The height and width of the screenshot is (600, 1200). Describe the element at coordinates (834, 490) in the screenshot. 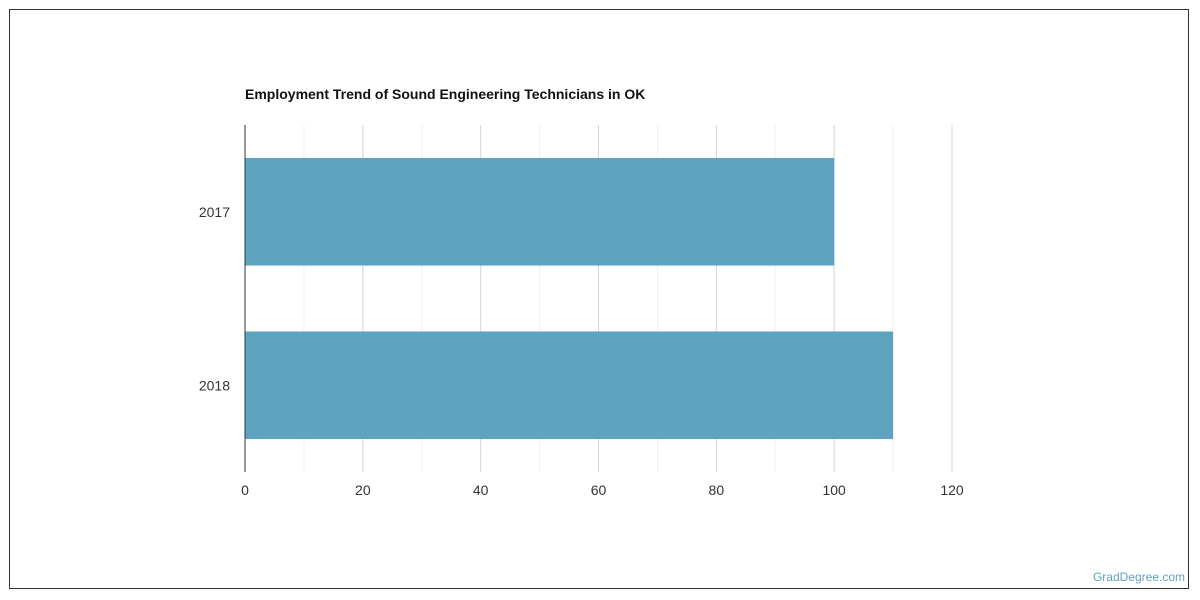

I see `x-tick-label: 100` at that location.